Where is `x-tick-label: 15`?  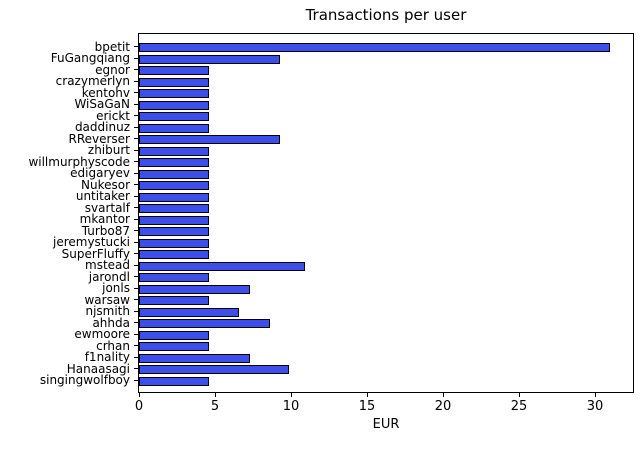 x-tick-label: 15 is located at coordinates (367, 406).